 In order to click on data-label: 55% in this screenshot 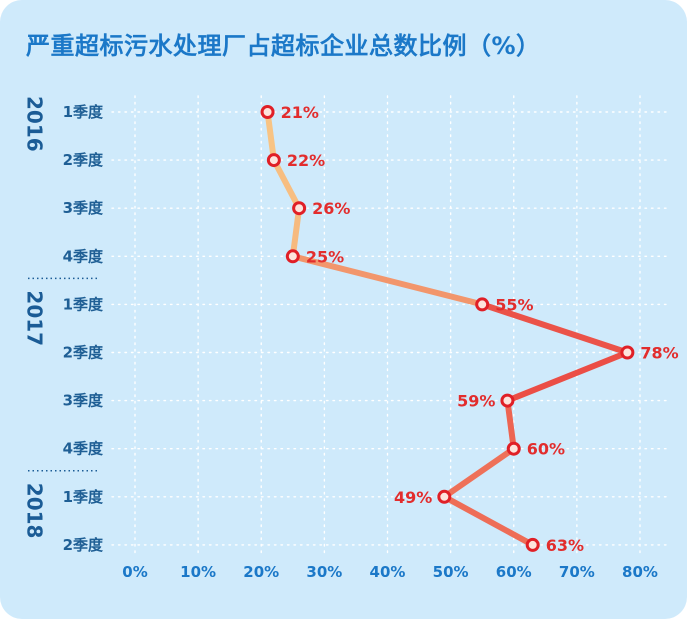, I will do `click(514, 304)`.